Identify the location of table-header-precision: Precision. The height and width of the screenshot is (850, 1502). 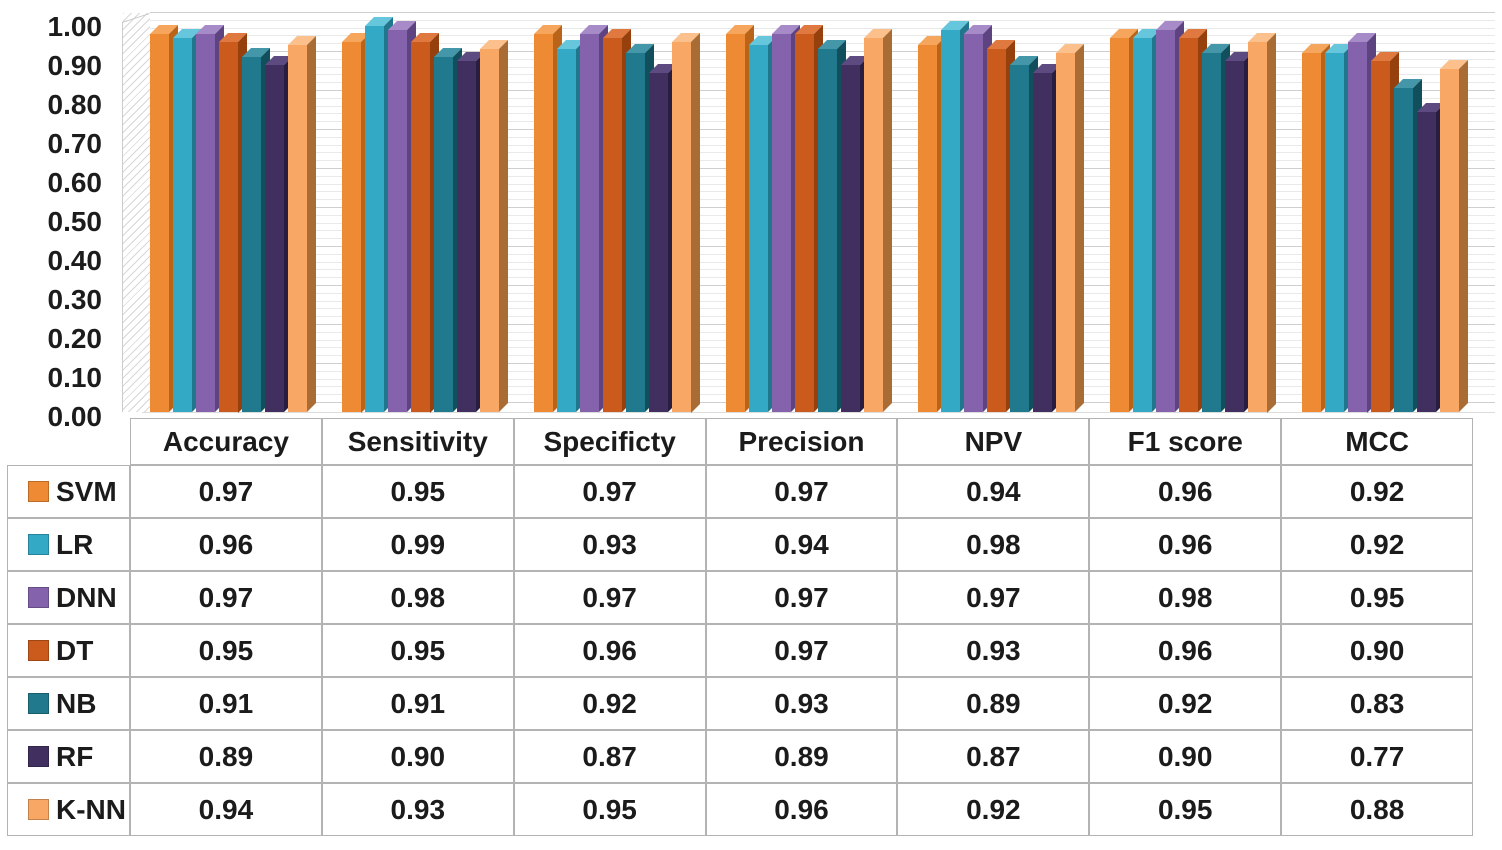
(801, 441).